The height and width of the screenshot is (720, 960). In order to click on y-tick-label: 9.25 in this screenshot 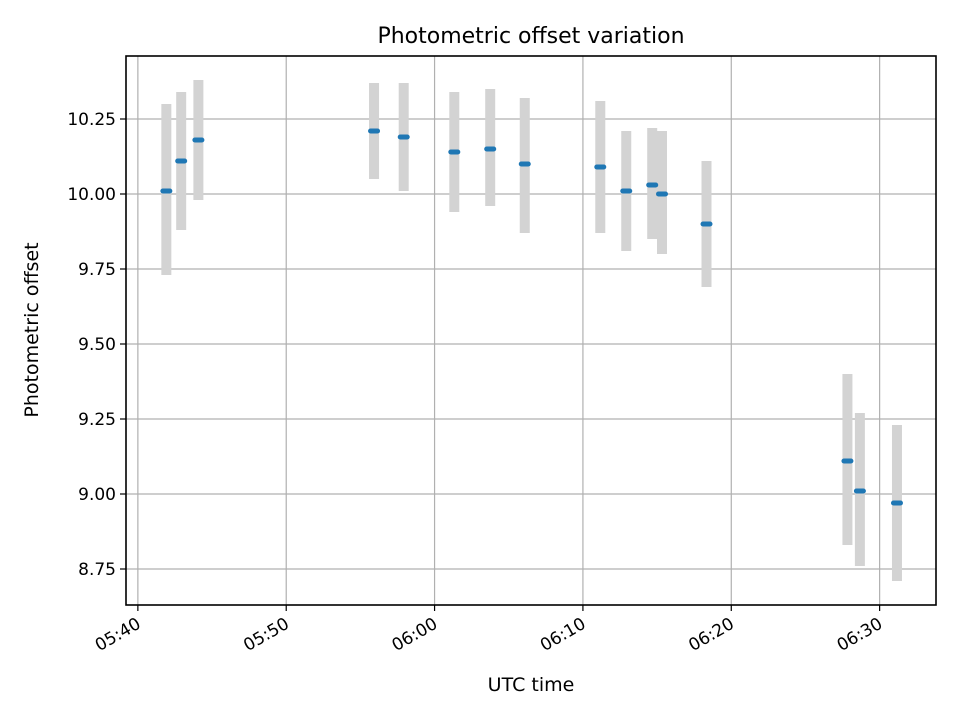, I will do `click(97, 420)`.